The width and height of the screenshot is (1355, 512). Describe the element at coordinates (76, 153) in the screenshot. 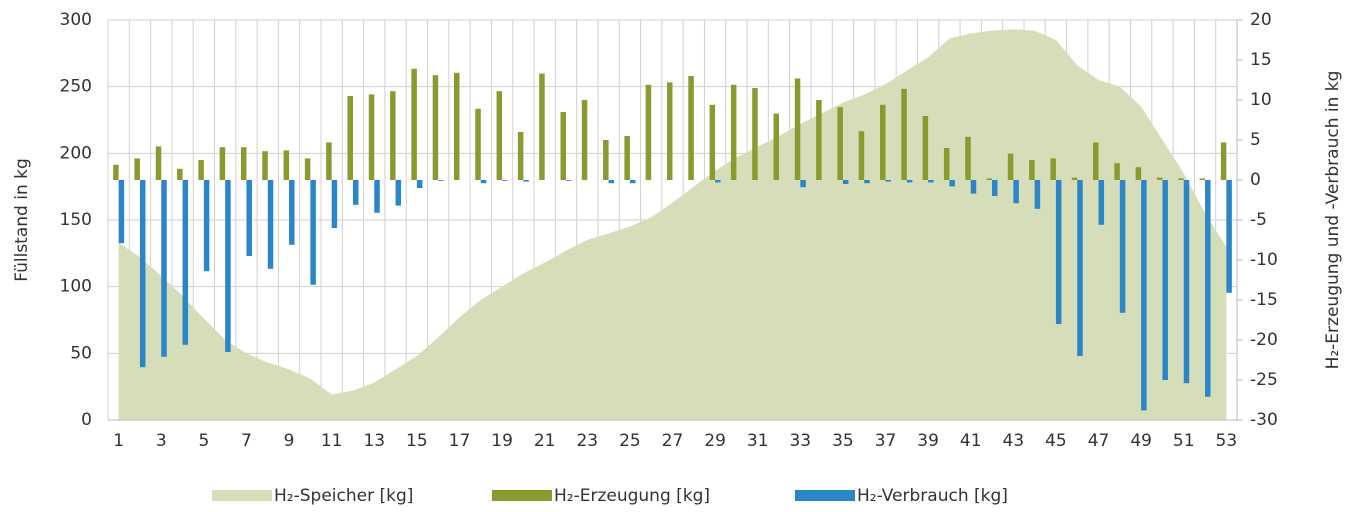

I see `y-tick-label: 200` at that location.